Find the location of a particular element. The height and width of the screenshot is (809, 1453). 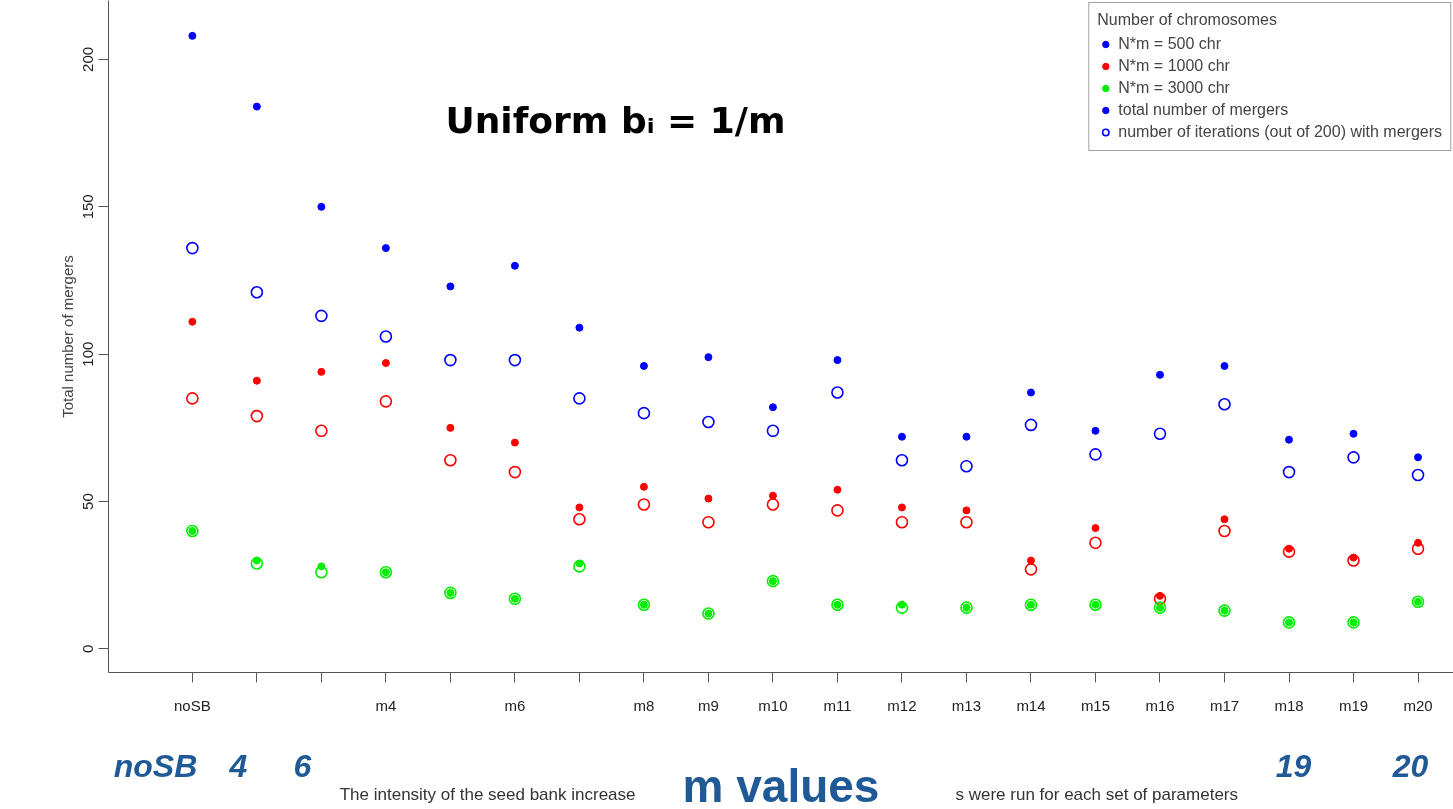

y-tick-label: 100 is located at coordinates (88, 354).